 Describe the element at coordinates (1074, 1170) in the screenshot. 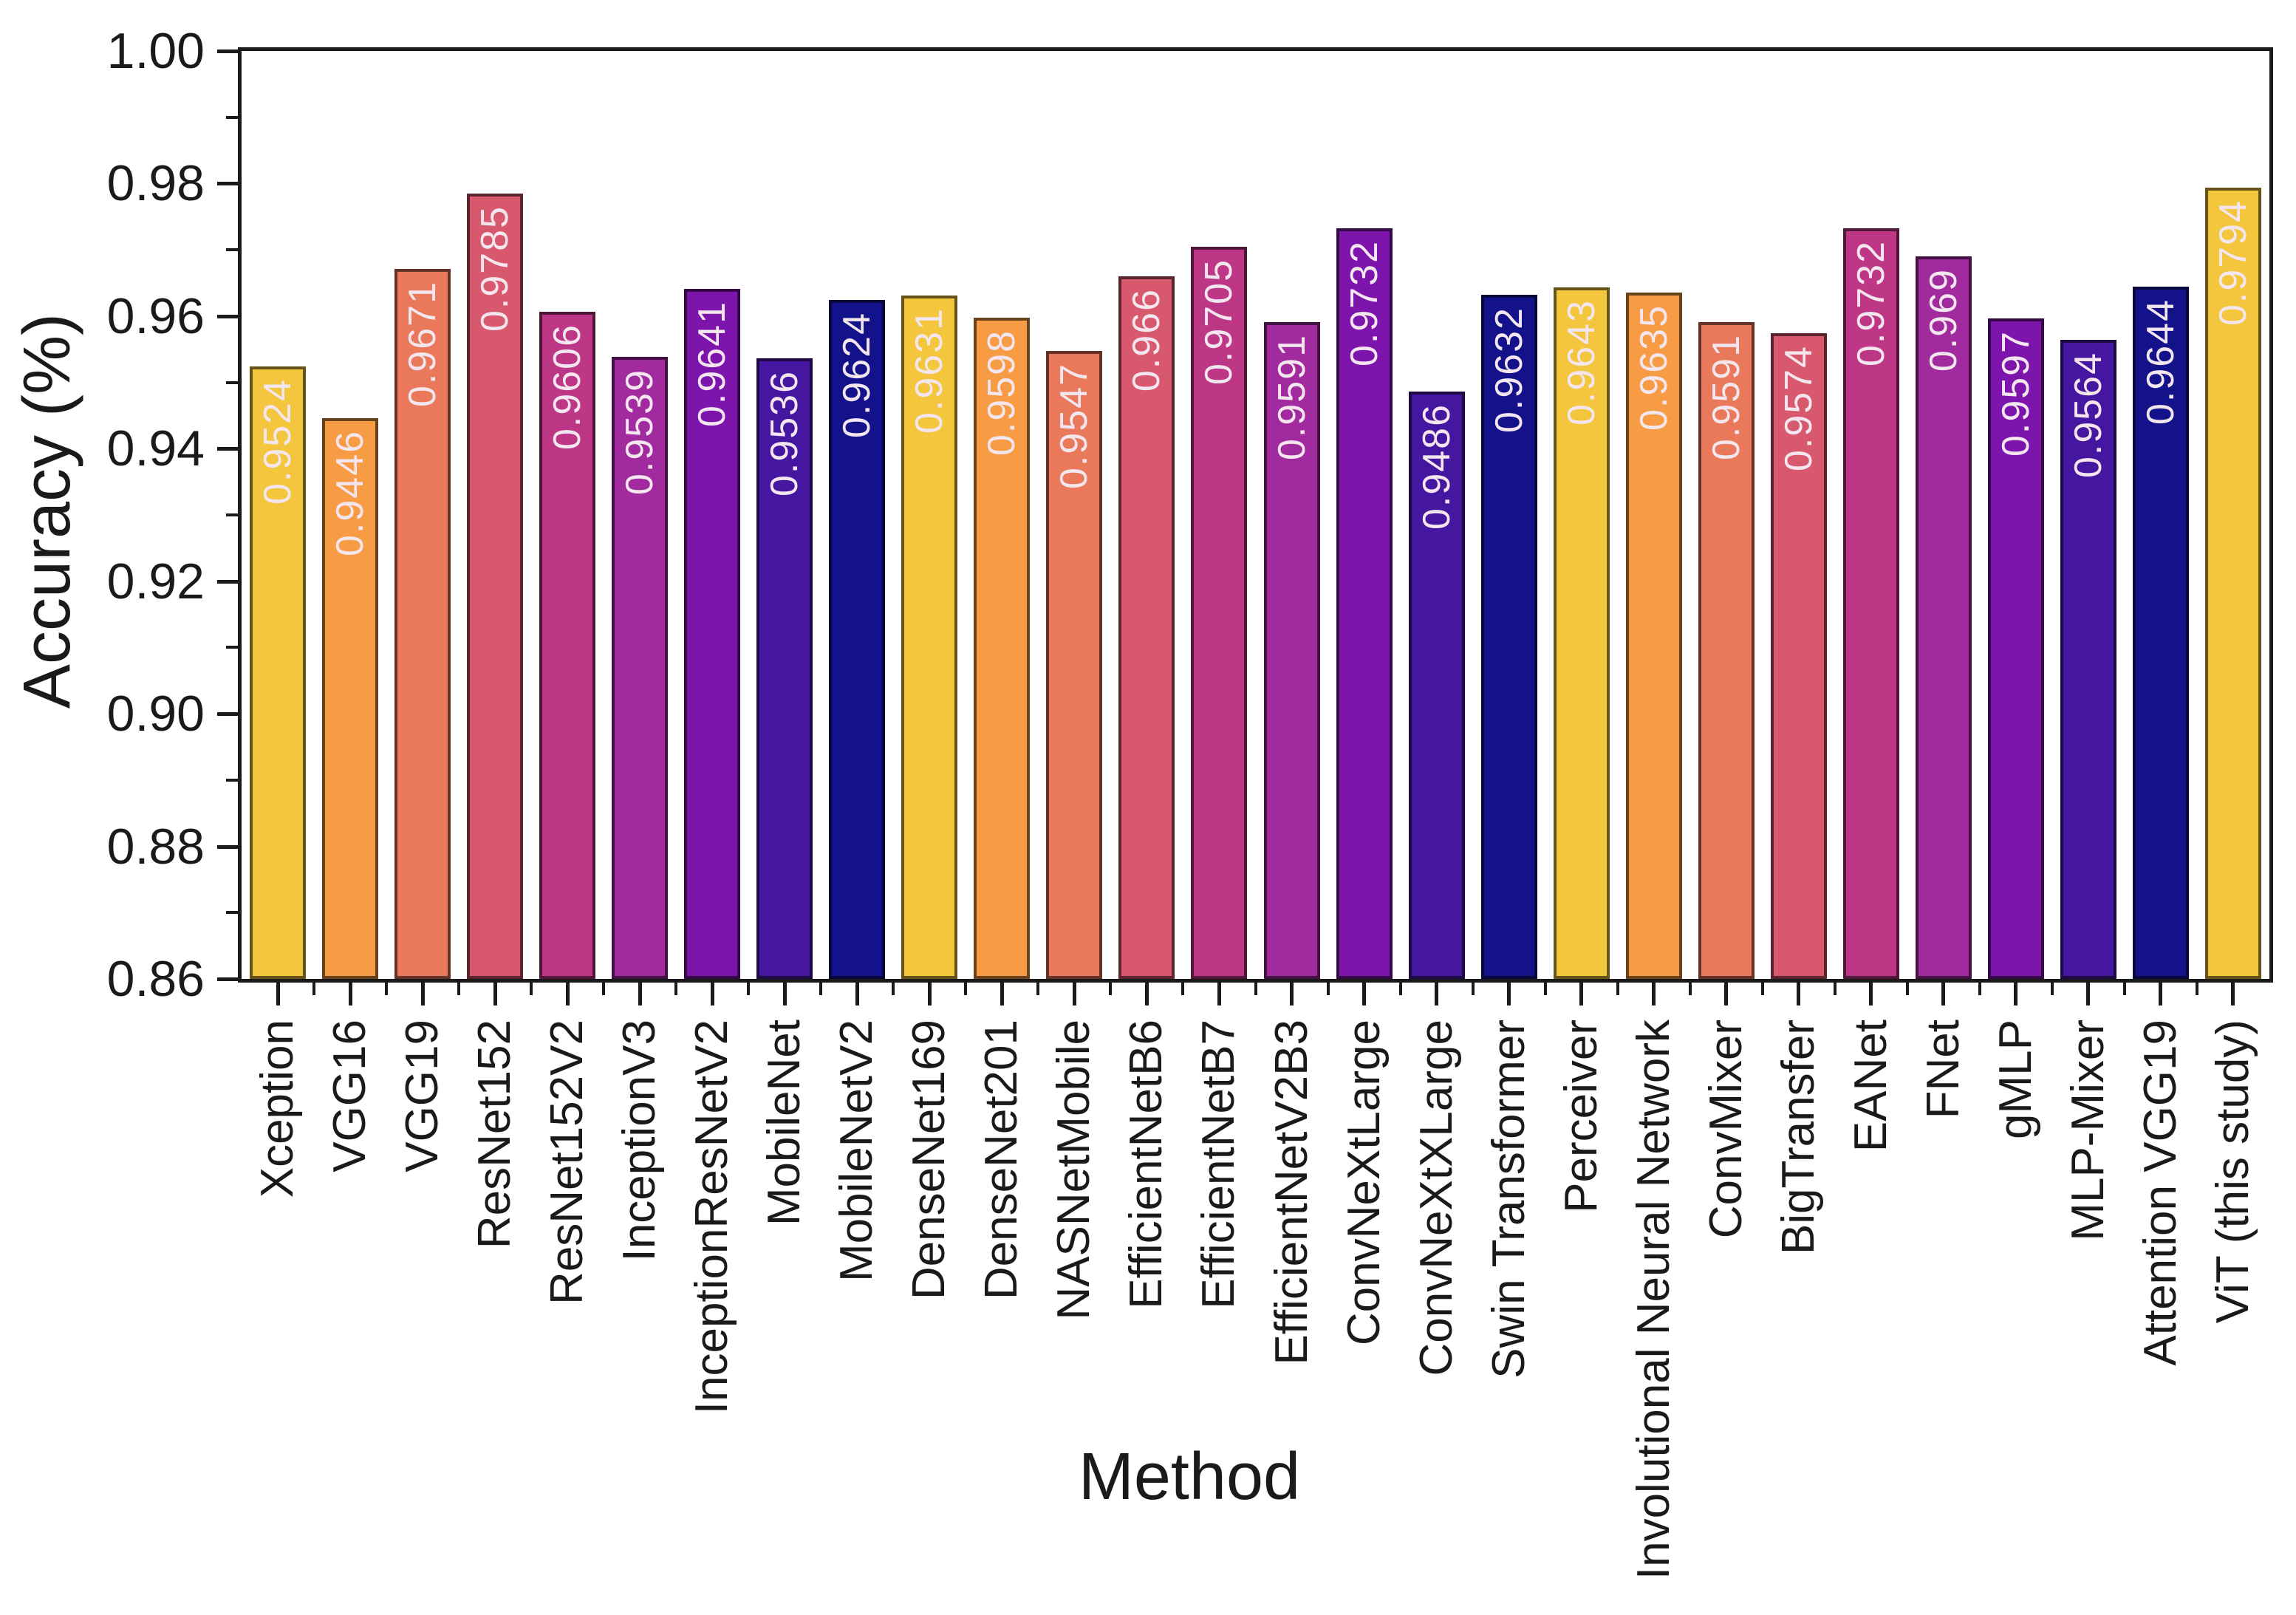

I see `x-tick-label-box: NASNetMobile` at that location.